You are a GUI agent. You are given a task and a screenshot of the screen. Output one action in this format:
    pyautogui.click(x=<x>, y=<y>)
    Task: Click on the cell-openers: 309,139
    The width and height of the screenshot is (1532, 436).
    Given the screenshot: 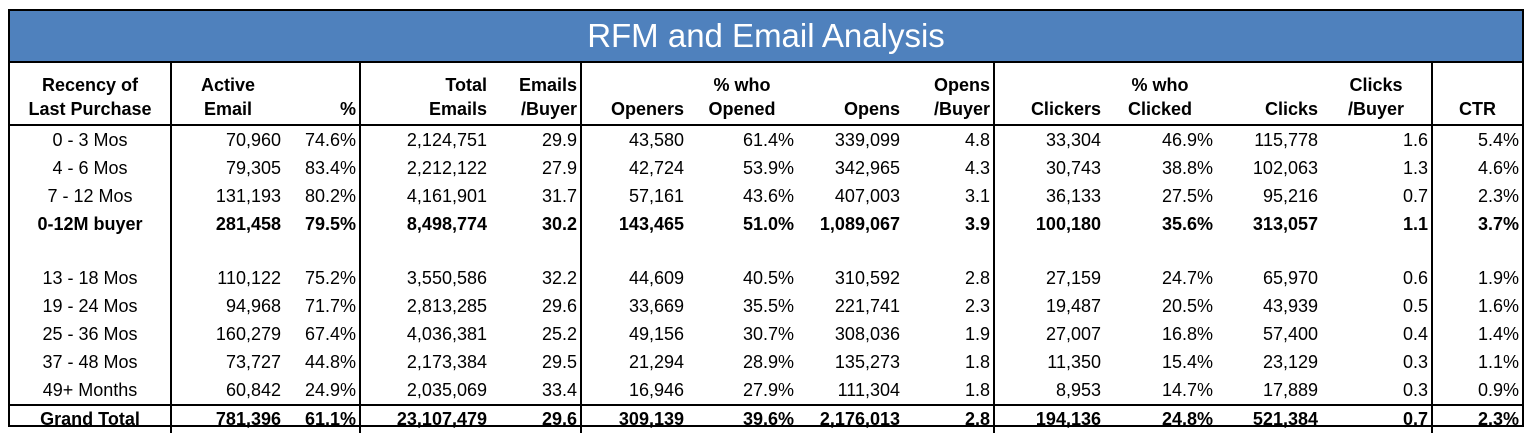 What is the action you would take?
    pyautogui.click(x=633, y=418)
    